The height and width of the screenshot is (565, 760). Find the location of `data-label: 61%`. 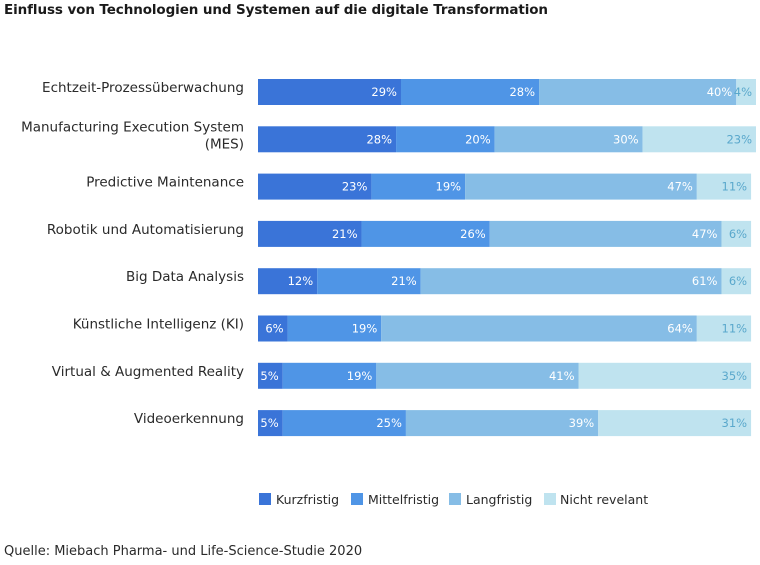

data-label: 61% is located at coordinates (705, 281).